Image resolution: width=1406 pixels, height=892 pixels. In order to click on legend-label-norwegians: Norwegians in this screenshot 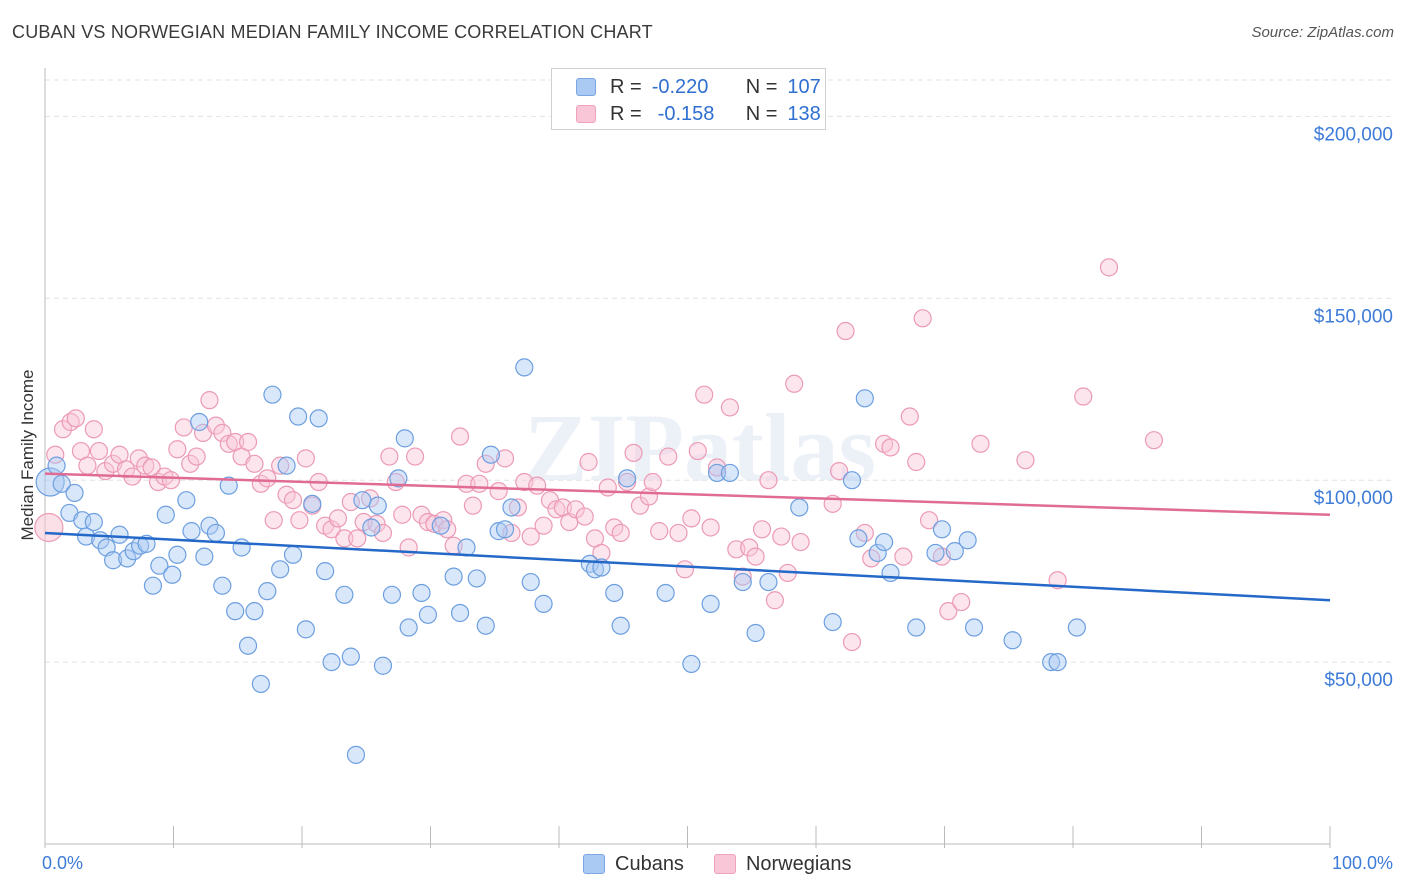, I will do `click(798, 863)`.